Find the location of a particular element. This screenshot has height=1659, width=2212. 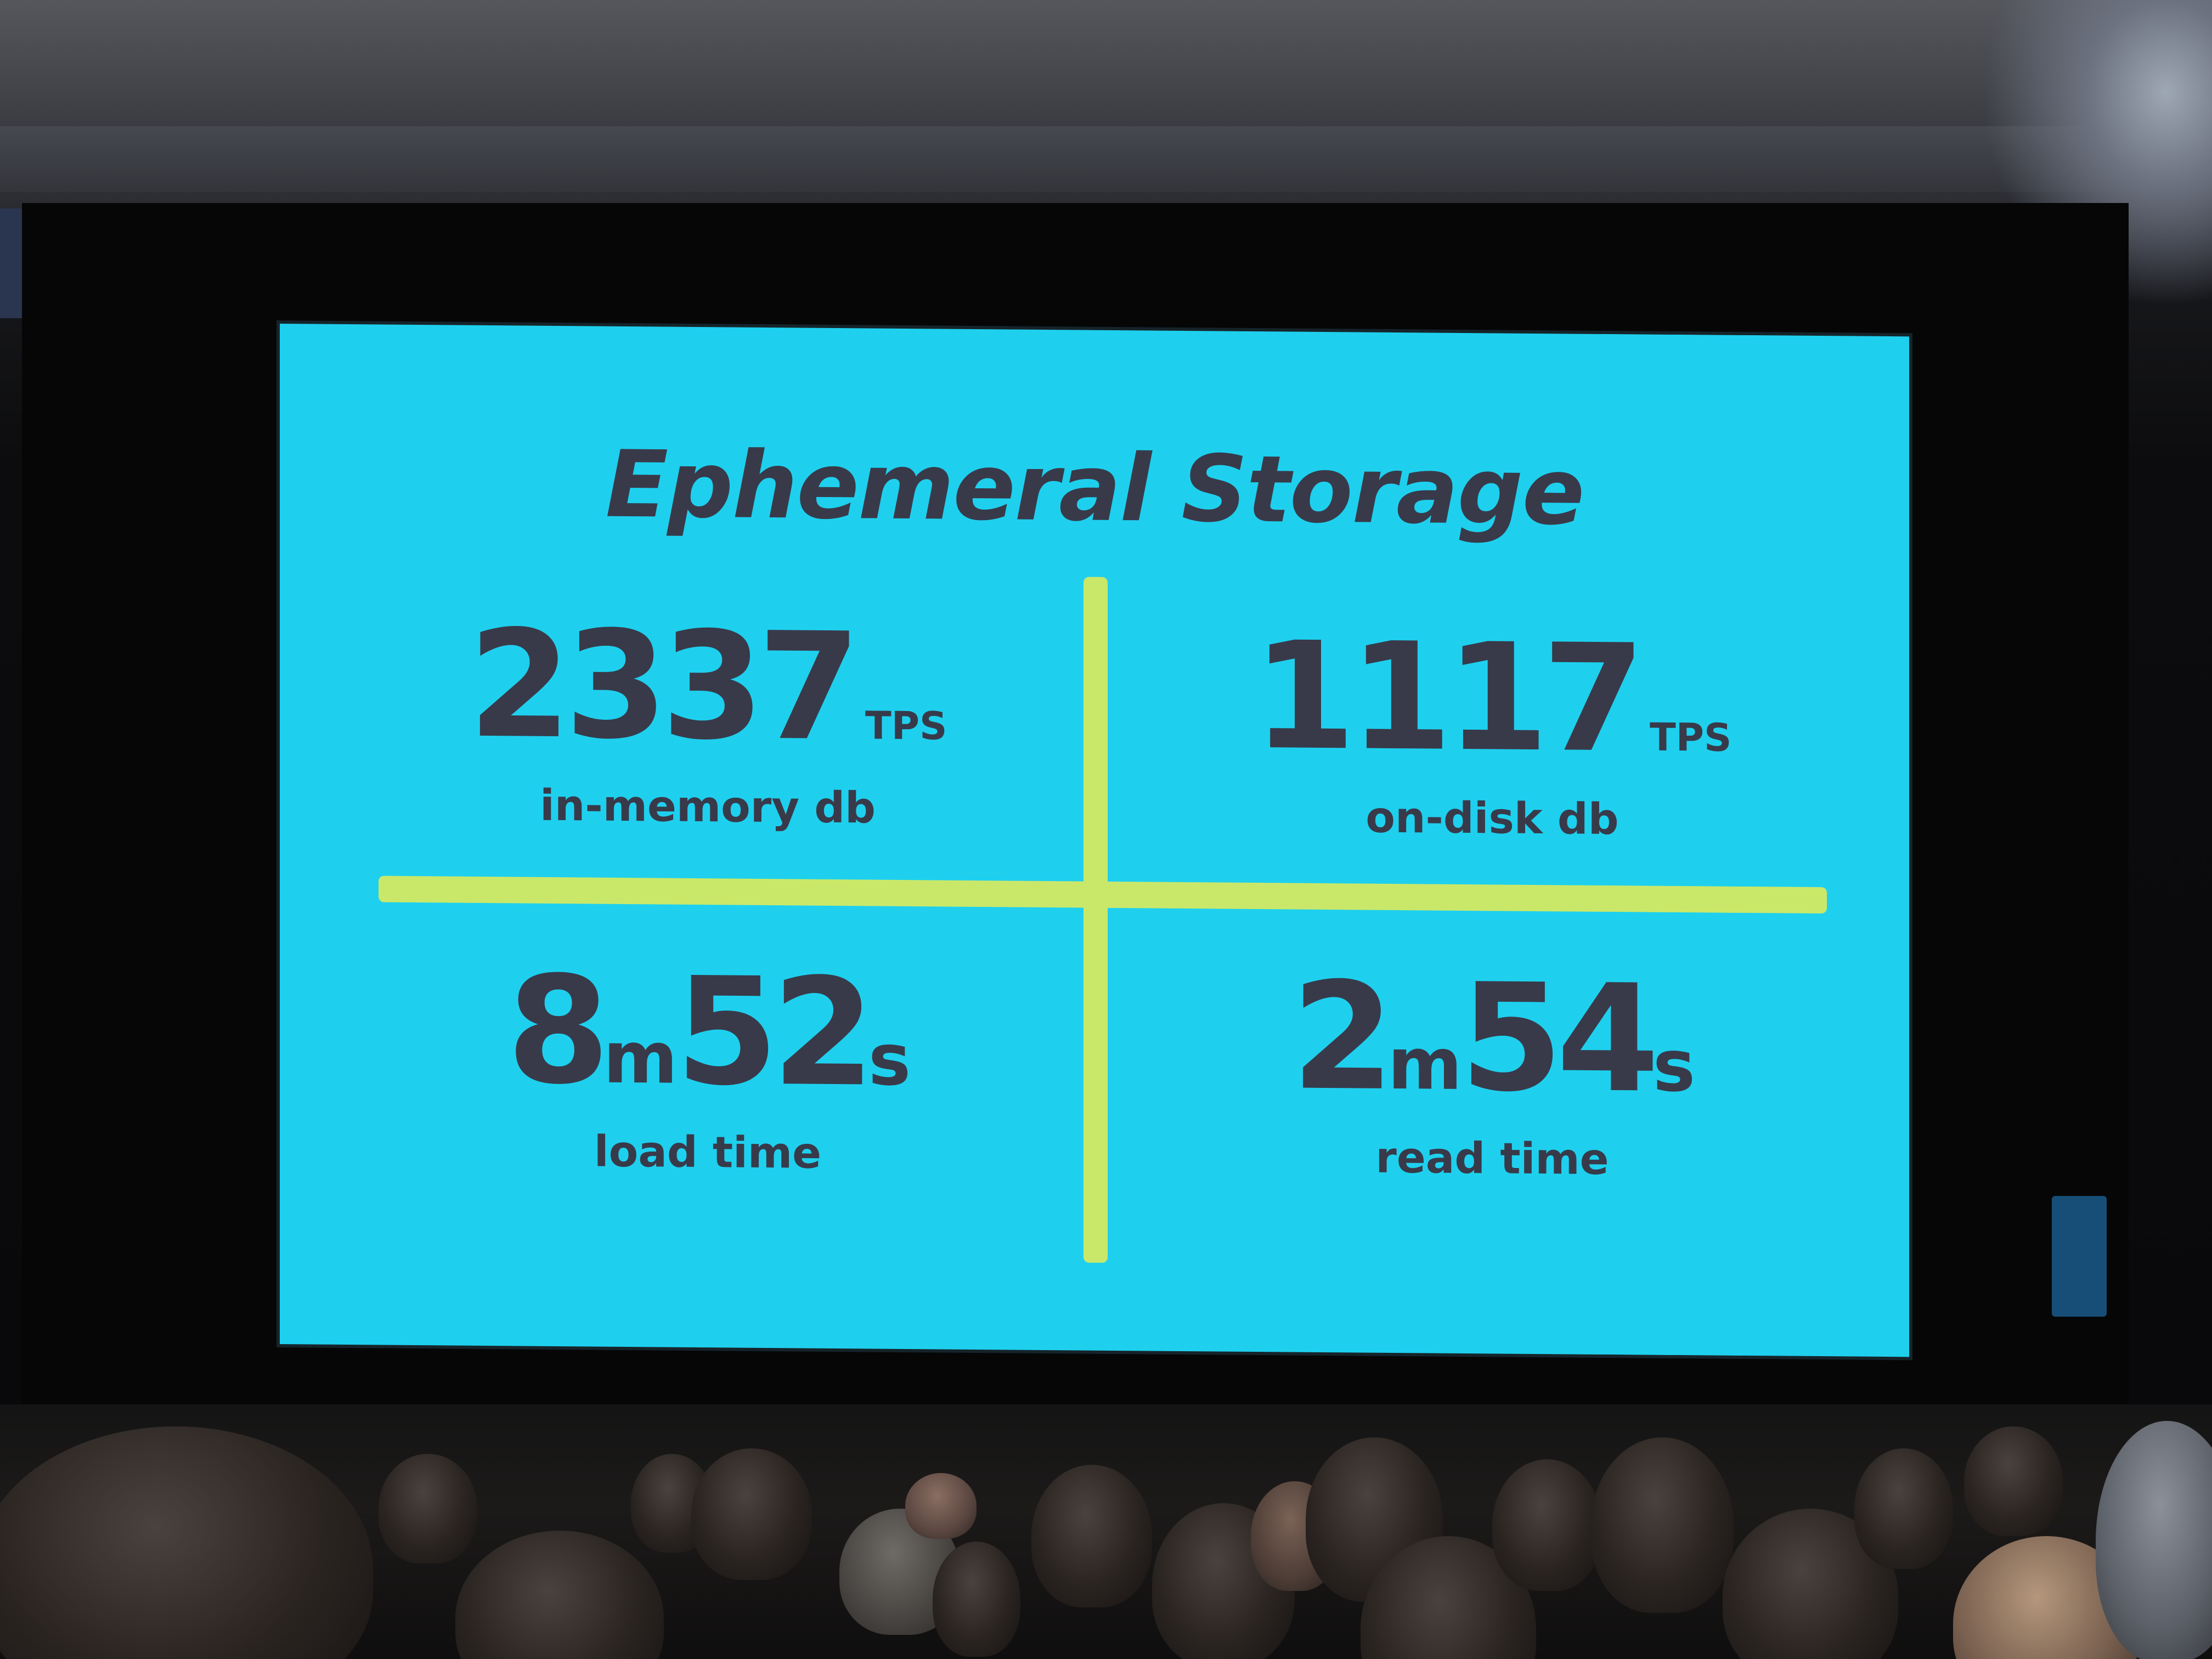

side-sign is located at coordinates (2079, 1256).